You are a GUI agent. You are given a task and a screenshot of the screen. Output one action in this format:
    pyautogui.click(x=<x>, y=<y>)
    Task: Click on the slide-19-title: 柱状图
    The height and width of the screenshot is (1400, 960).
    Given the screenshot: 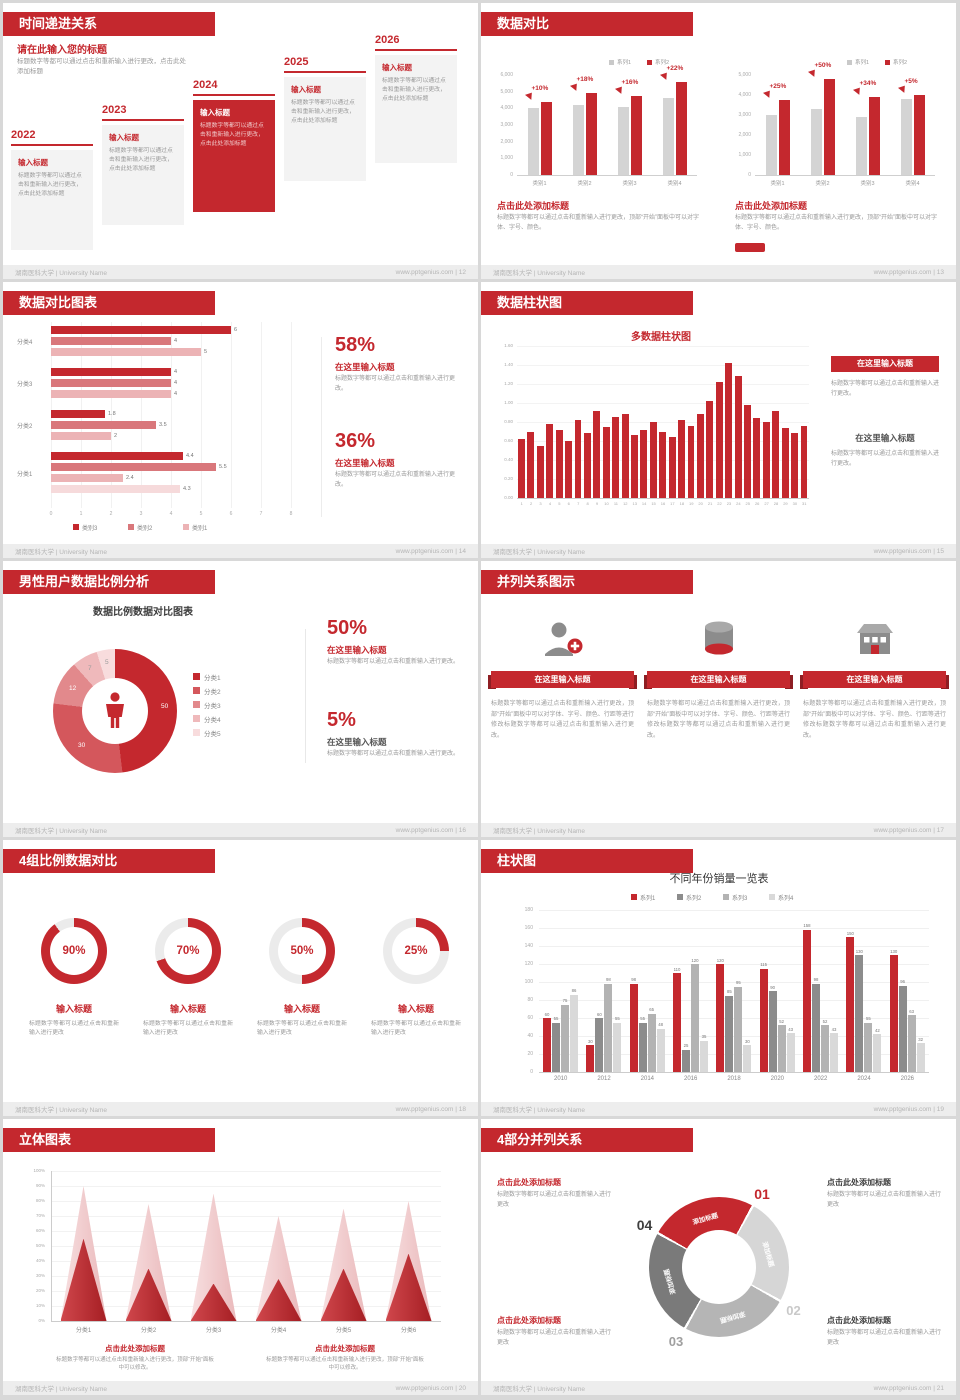 What is the action you would take?
    pyautogui.click(x=587, y=861)
    